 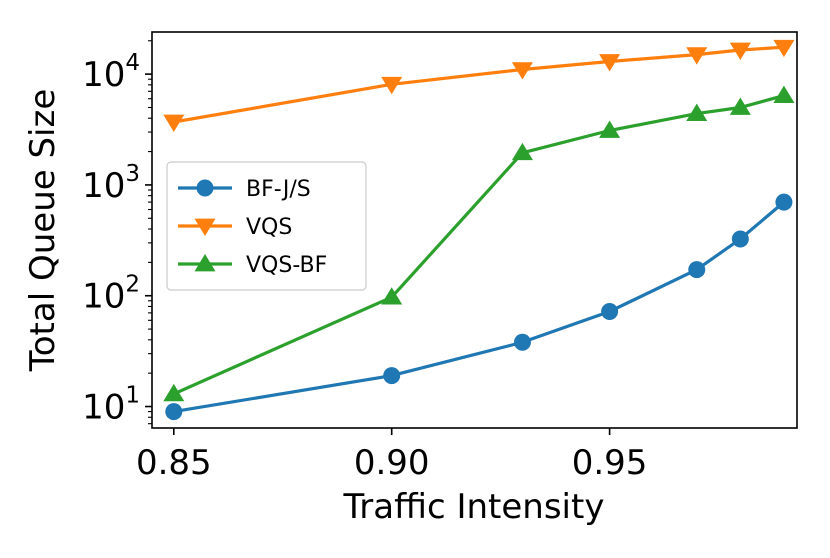 I want to click on y-tick-label: 10³, so click(x=111, y=183).